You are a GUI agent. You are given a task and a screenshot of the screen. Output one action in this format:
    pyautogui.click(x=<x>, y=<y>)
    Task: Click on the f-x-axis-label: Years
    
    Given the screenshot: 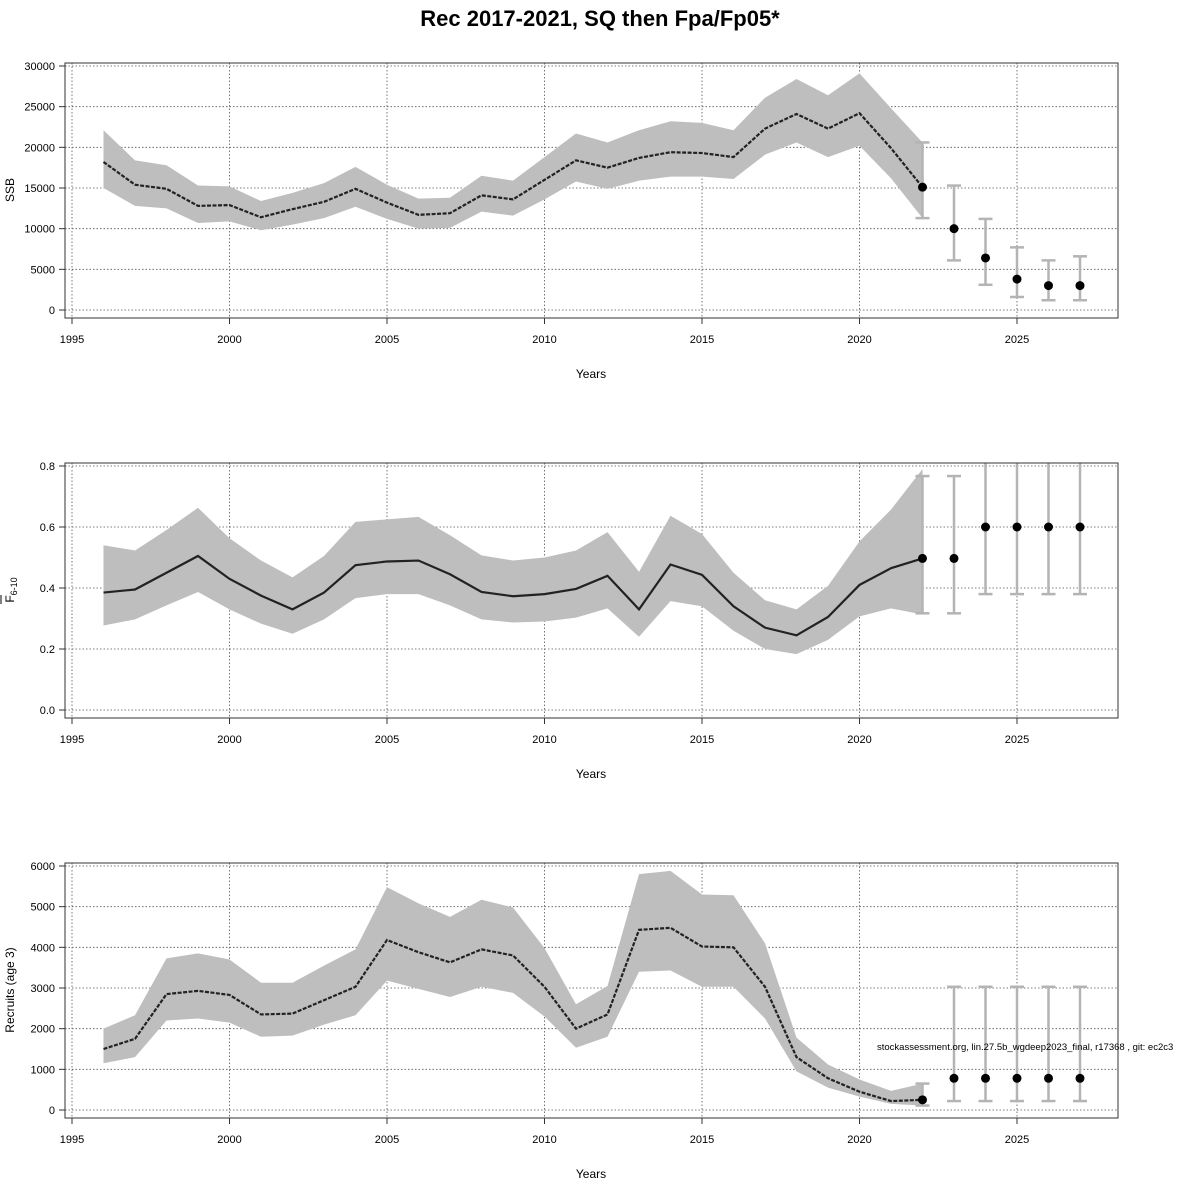 What is the action you would take?
    pyautogui.click(x=591, y=774)
    